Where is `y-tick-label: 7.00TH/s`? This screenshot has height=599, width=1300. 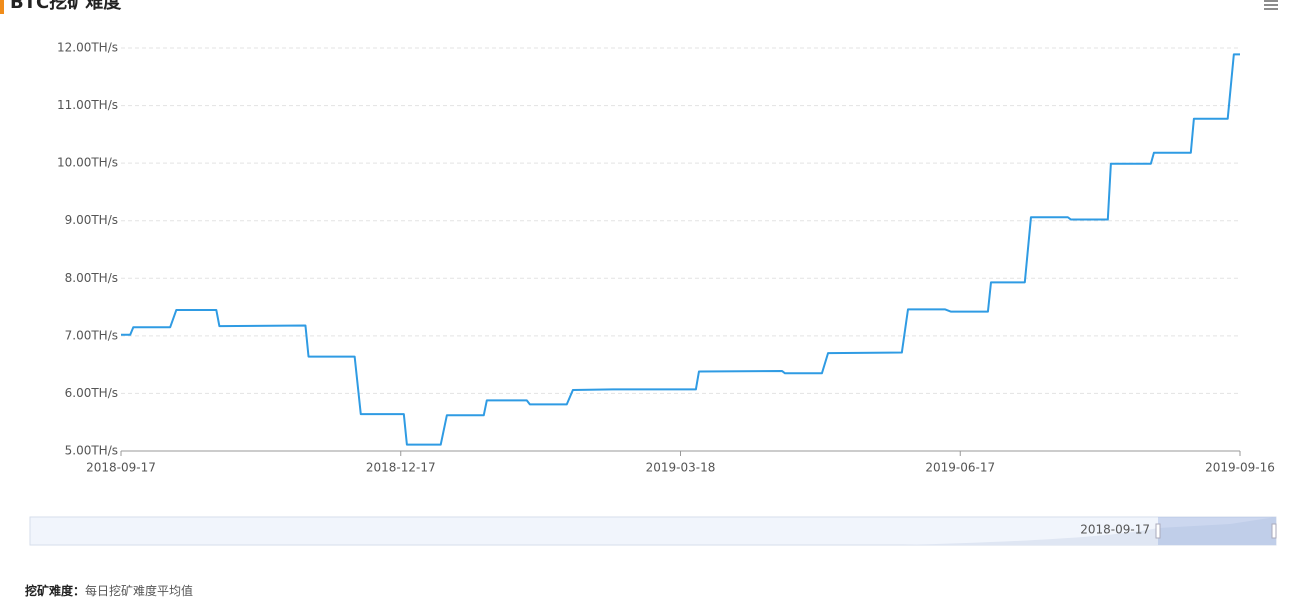 y-tick-label: 7.00TH/s is located at coordinates (91, 335).